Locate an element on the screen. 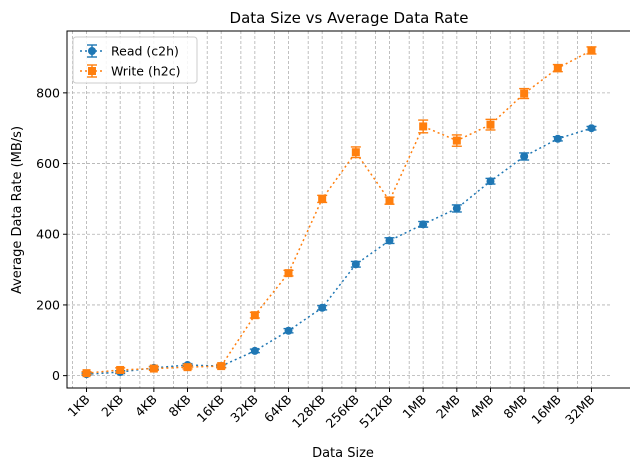 The height and width of the screenshot is (470, 630). x-tick-label: 4KB is located at coordinates (146, 406).